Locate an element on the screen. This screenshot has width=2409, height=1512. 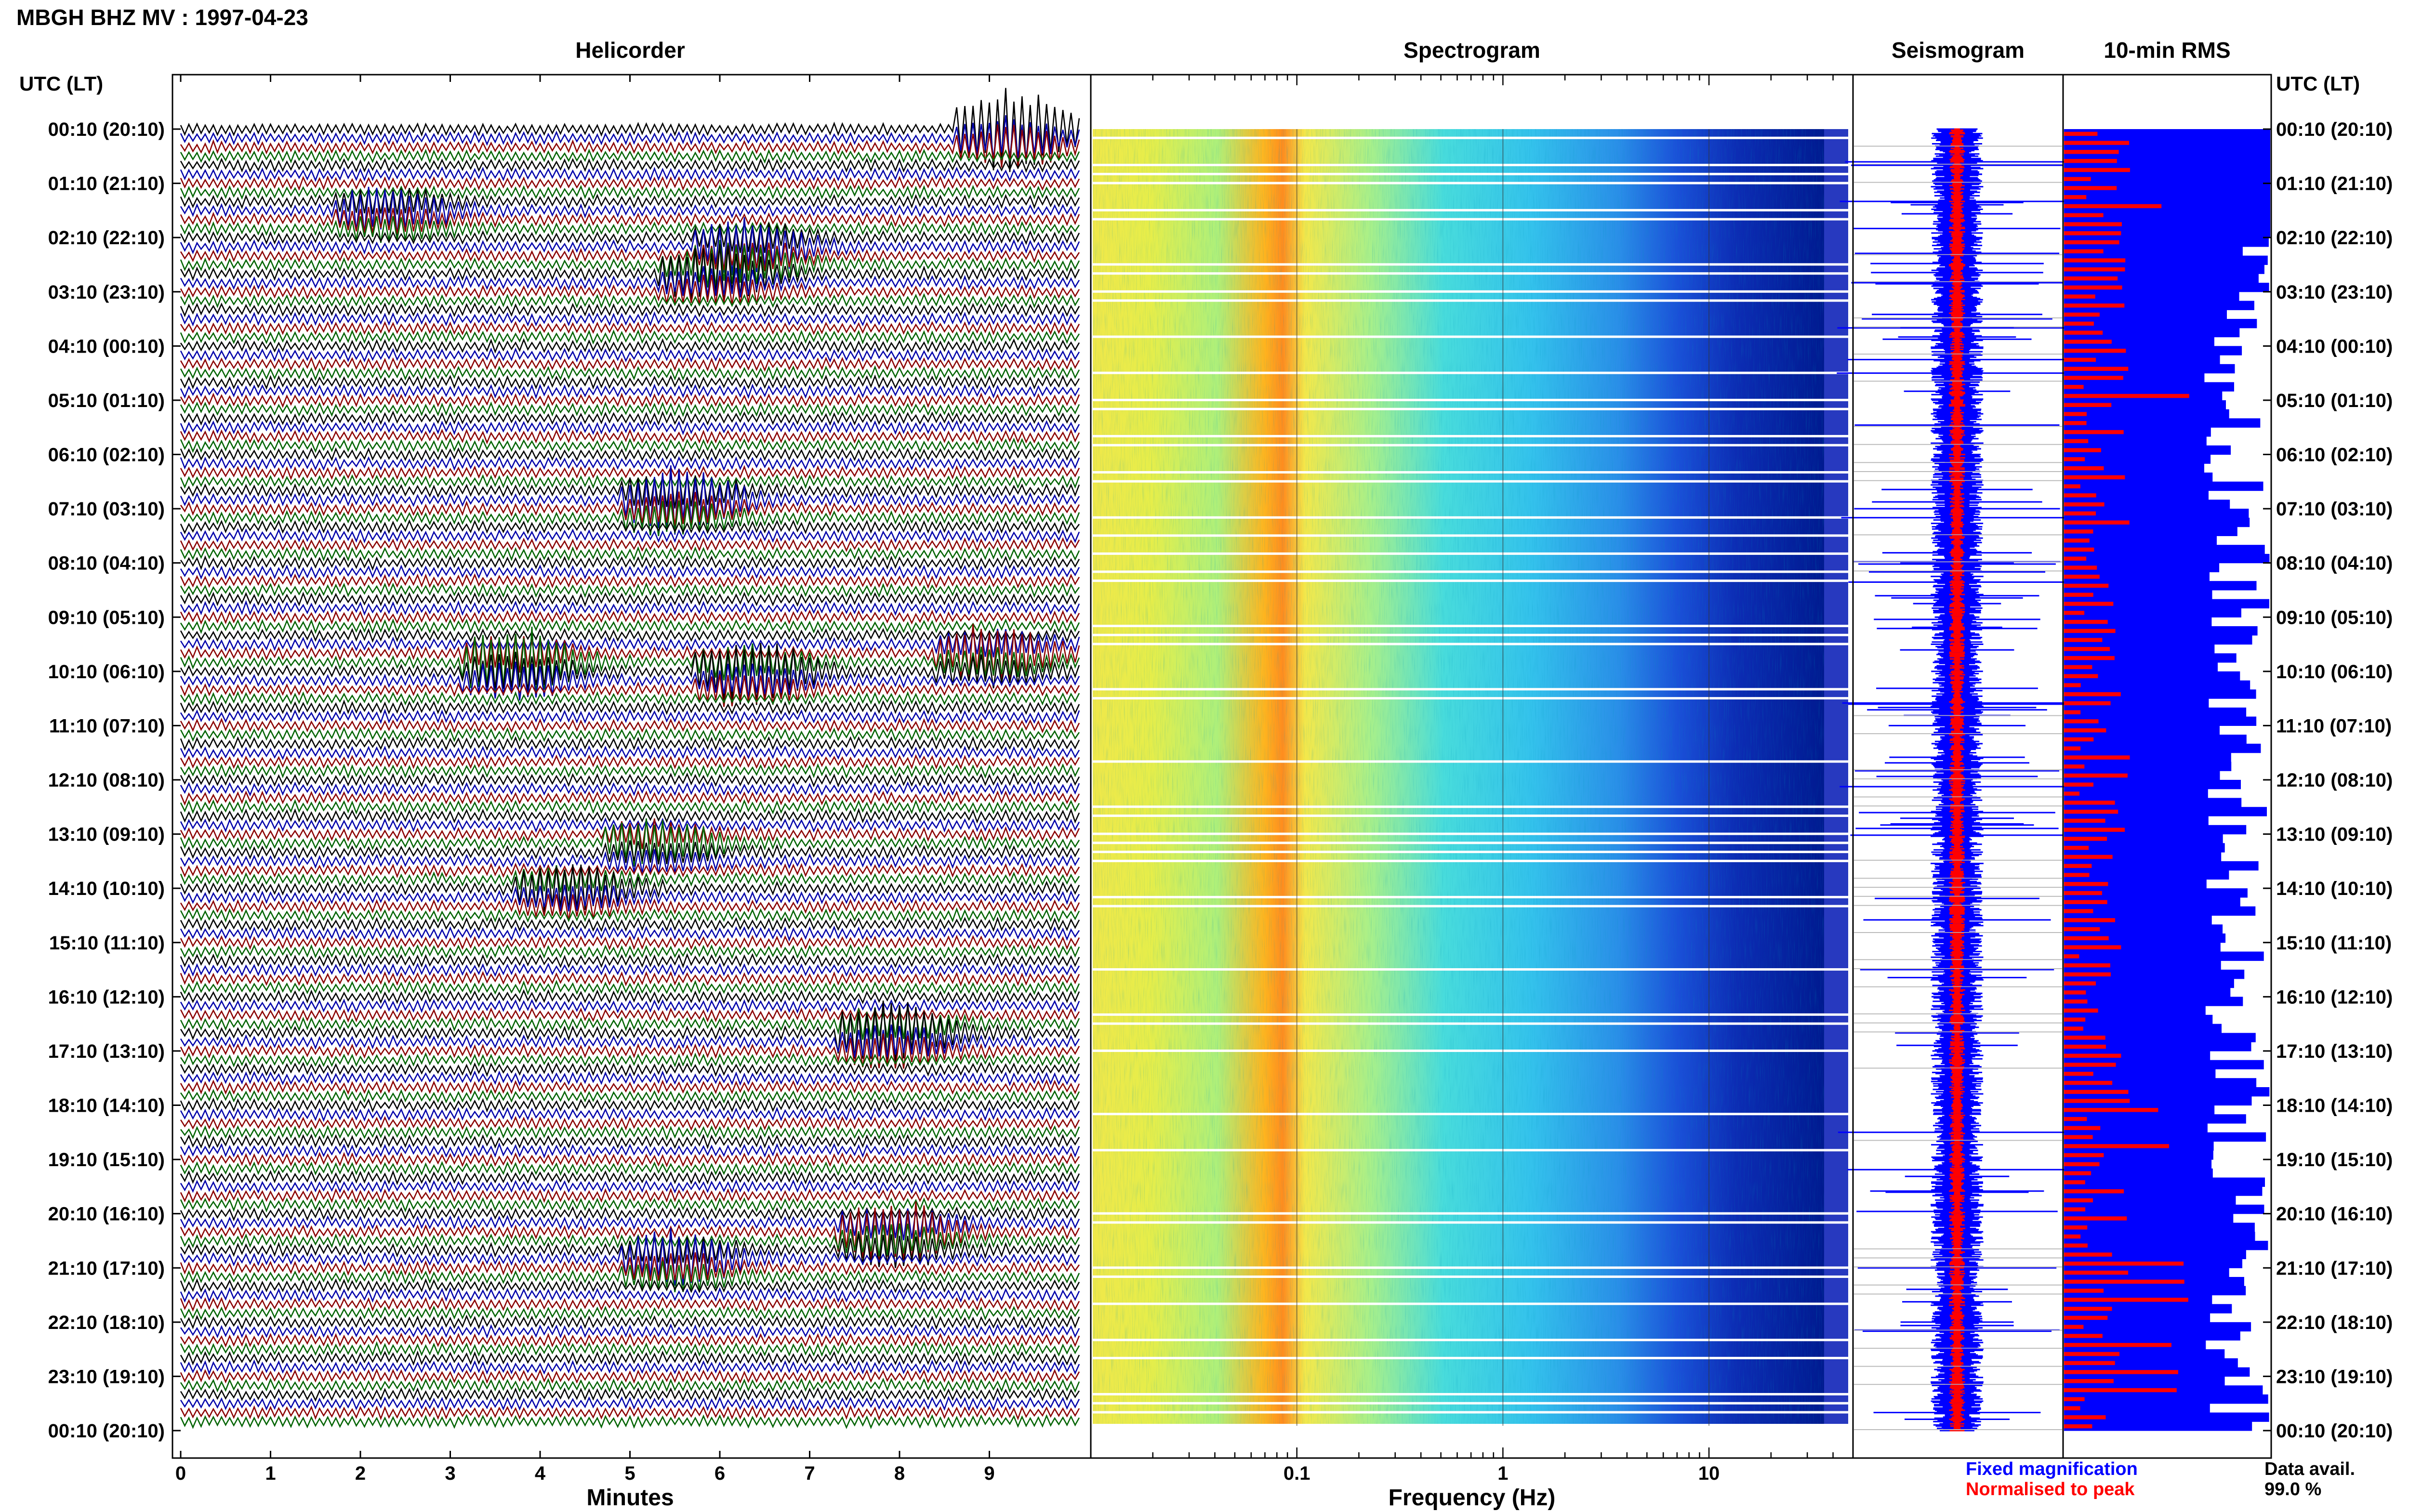
time-label-left: 06:10 (02:10) is located at coordinates (106, 455).